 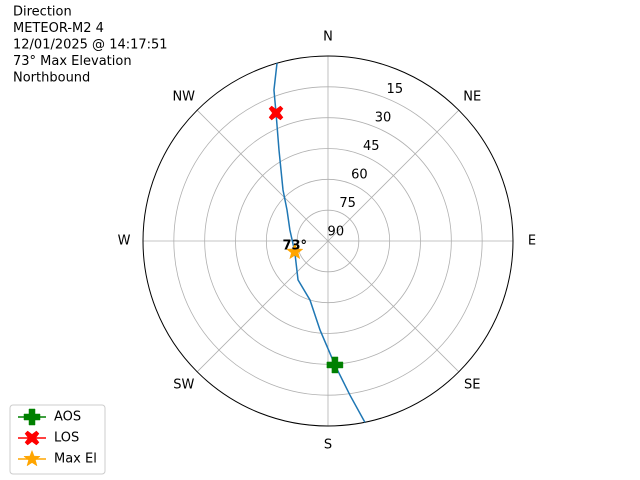 I want to click on direction-label: E, so click(x=532, y=241).